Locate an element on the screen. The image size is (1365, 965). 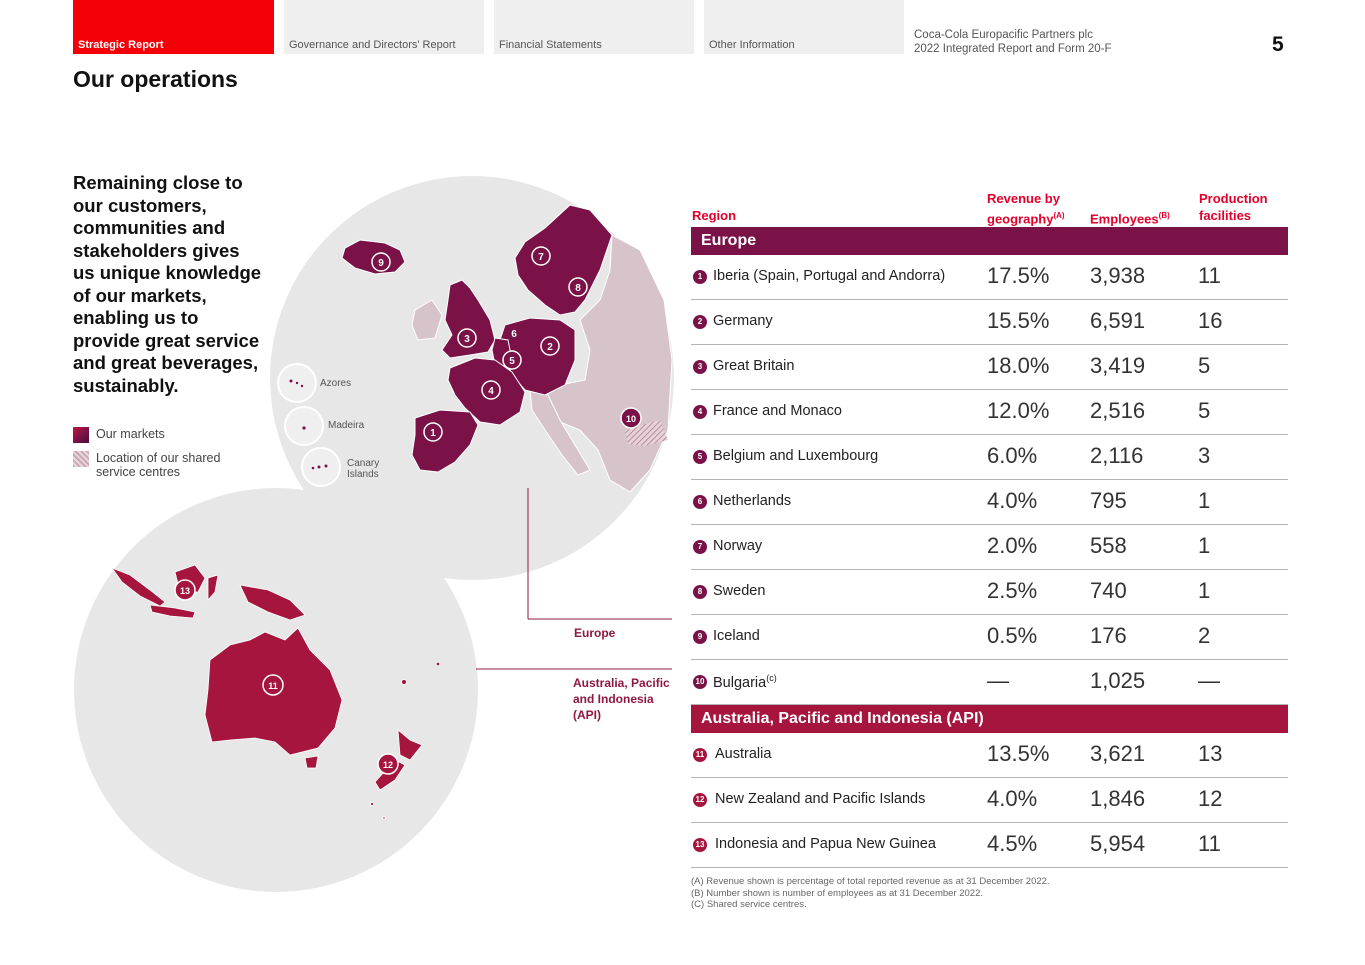
employees-value: 3,419 is located at coordinates (1118, 365).